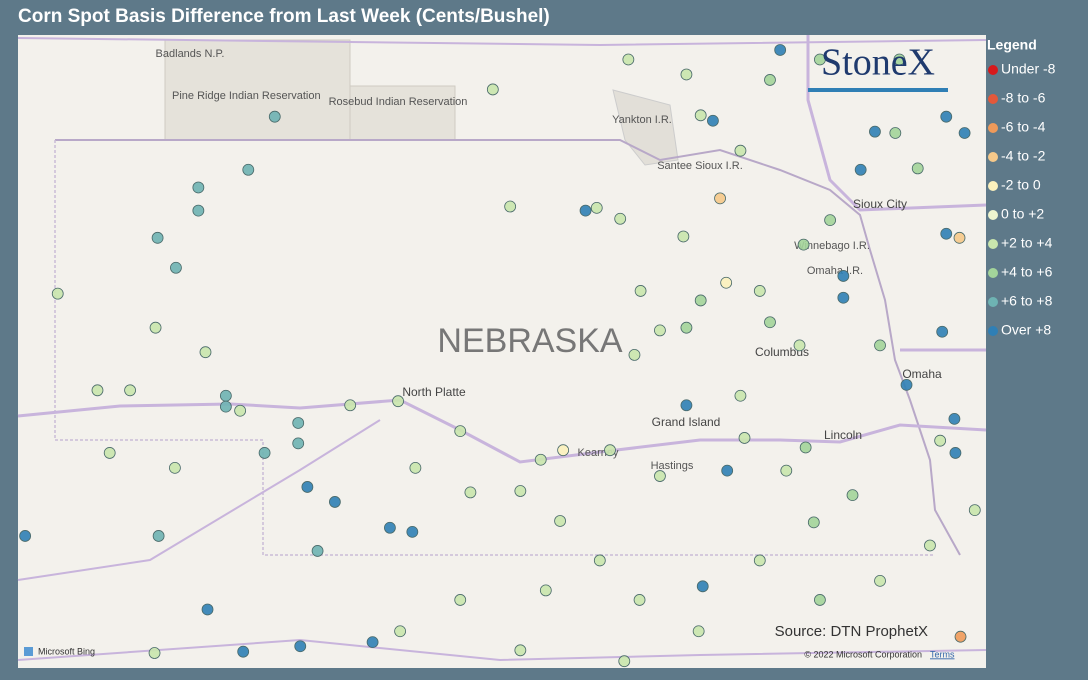  Describe the element at coordinates (878, 63) in the screenshot. I see `logo: StoneX` at that location.